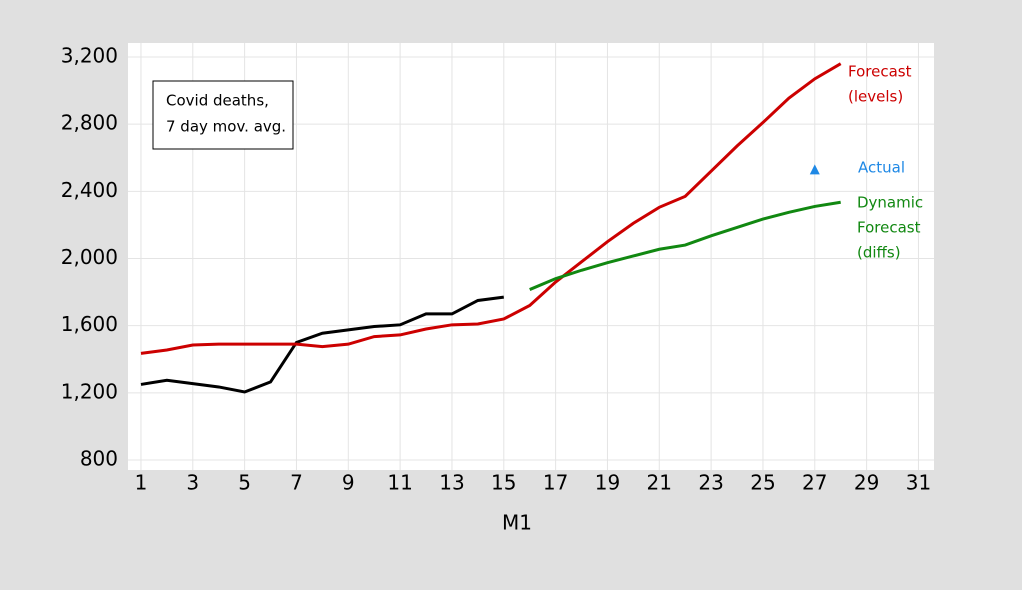 This screenshot has height=590, width=1022. Describe the element at coordinates (875, 97) in the screenshot. I see `series-label: (levels)` at that location.